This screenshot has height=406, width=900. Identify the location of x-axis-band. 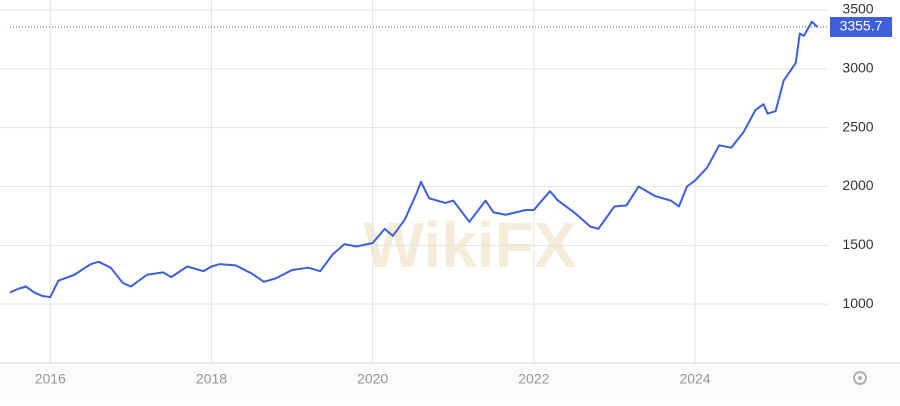
(450, 382).